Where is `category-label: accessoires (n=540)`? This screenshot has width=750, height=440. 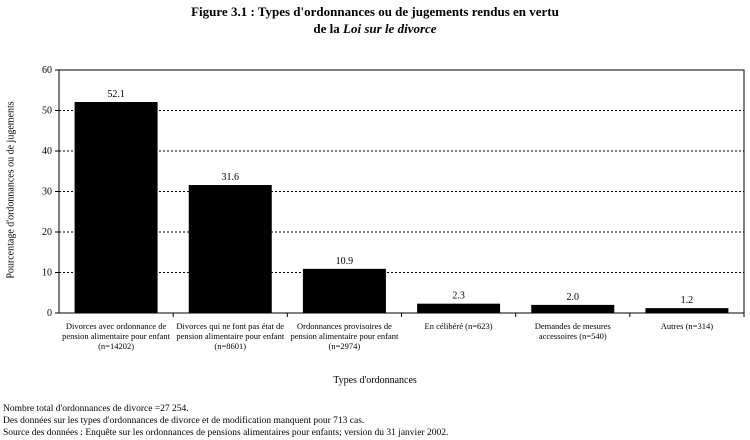
category-label: accessoires (n=540) is located at coordinates (573, 336).